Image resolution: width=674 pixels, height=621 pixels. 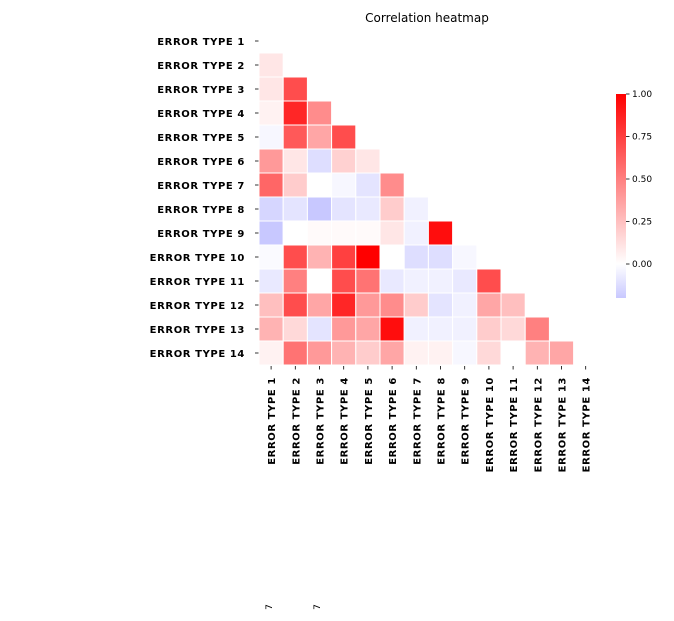 I want to click on x-label-10: ERROR TYPE 10, so click(x=490, y=424).